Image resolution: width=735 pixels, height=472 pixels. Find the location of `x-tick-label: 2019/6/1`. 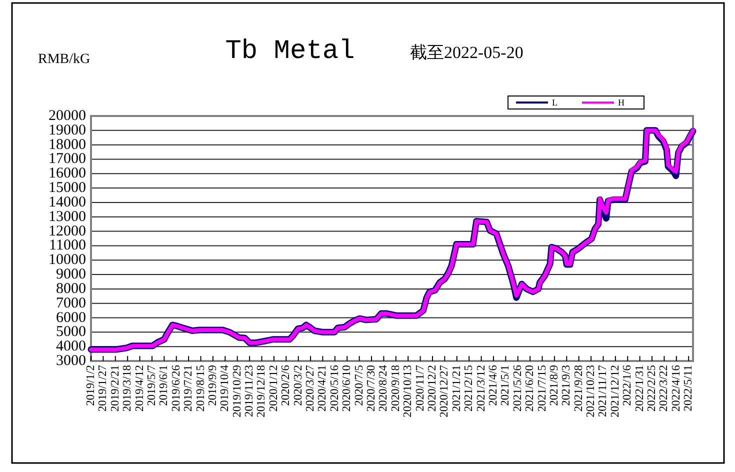

x-tick-label: 2019/6/1 is located at coordinates (164, 385).